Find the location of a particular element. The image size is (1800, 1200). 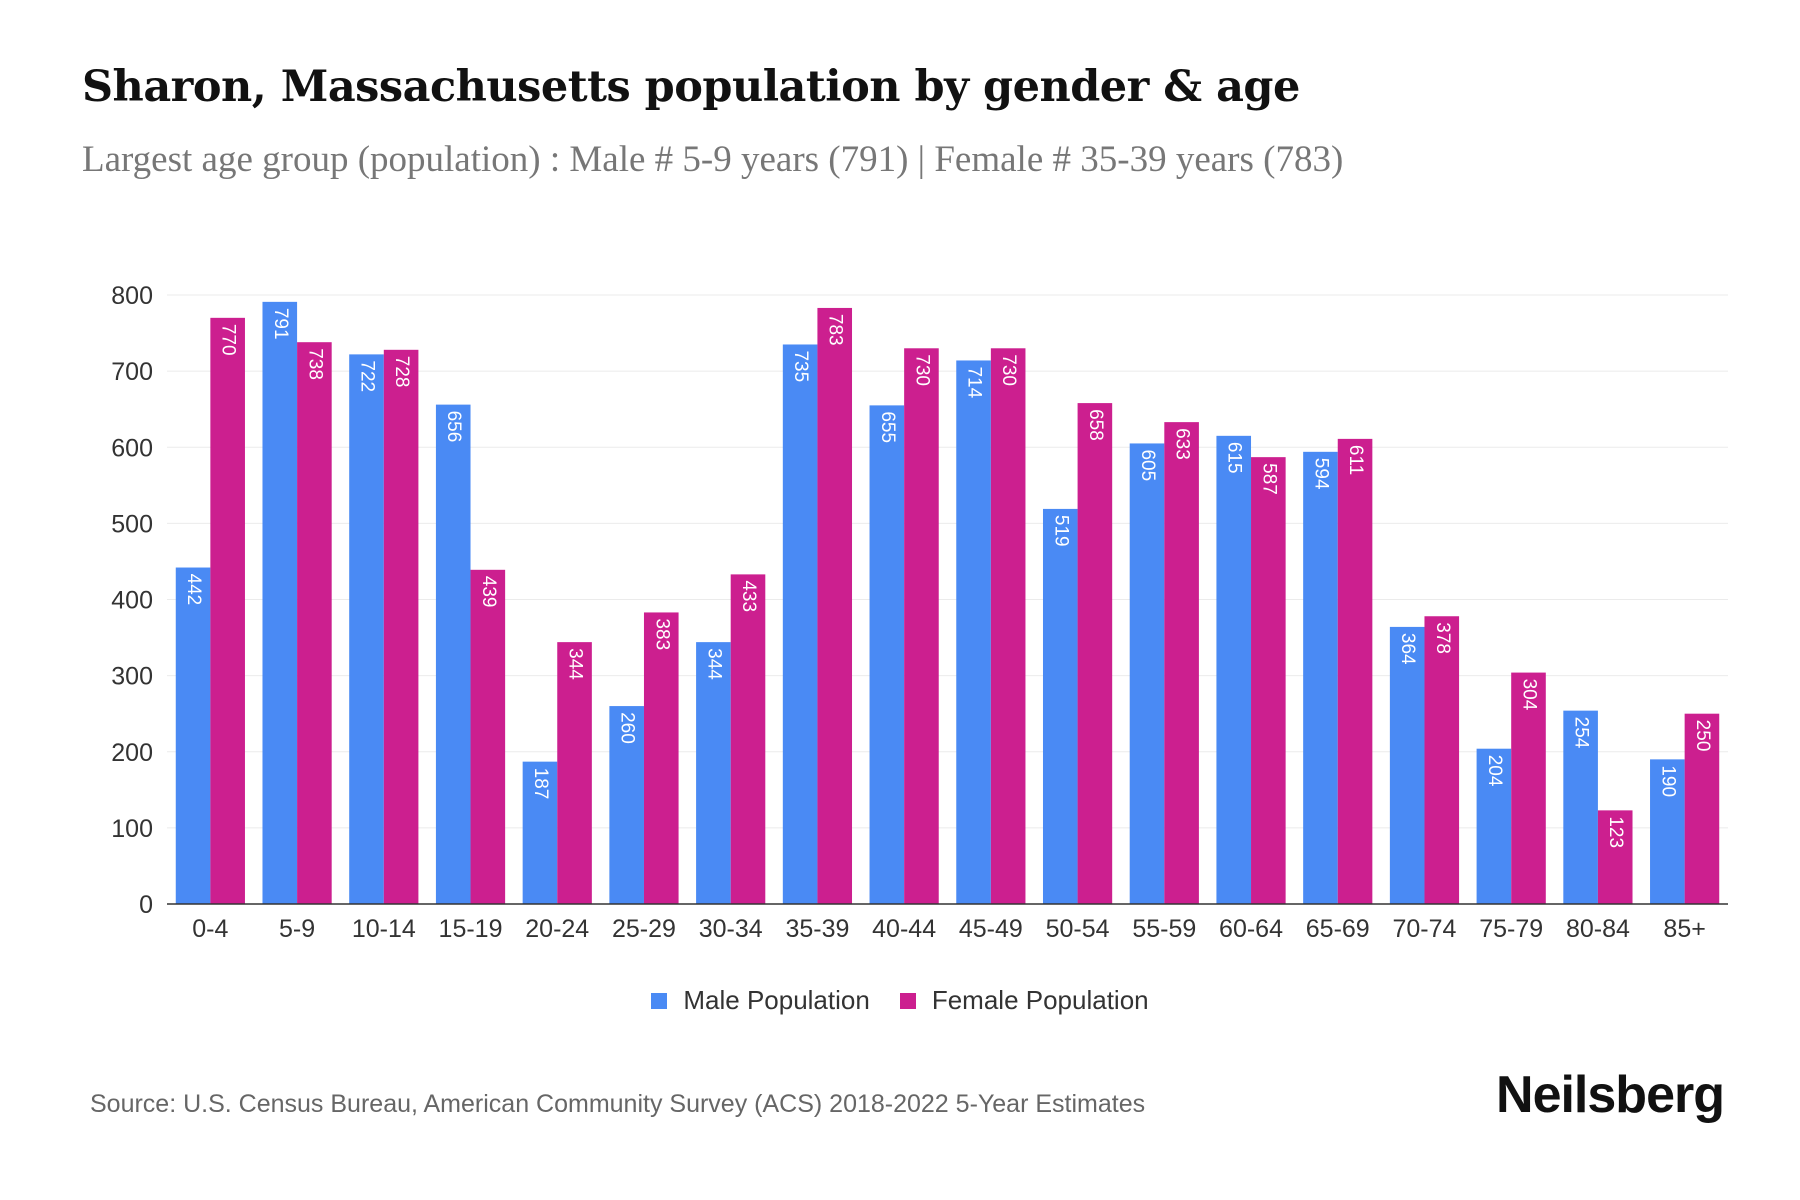

data-label: 254 is located at coordinates (1581, 733).